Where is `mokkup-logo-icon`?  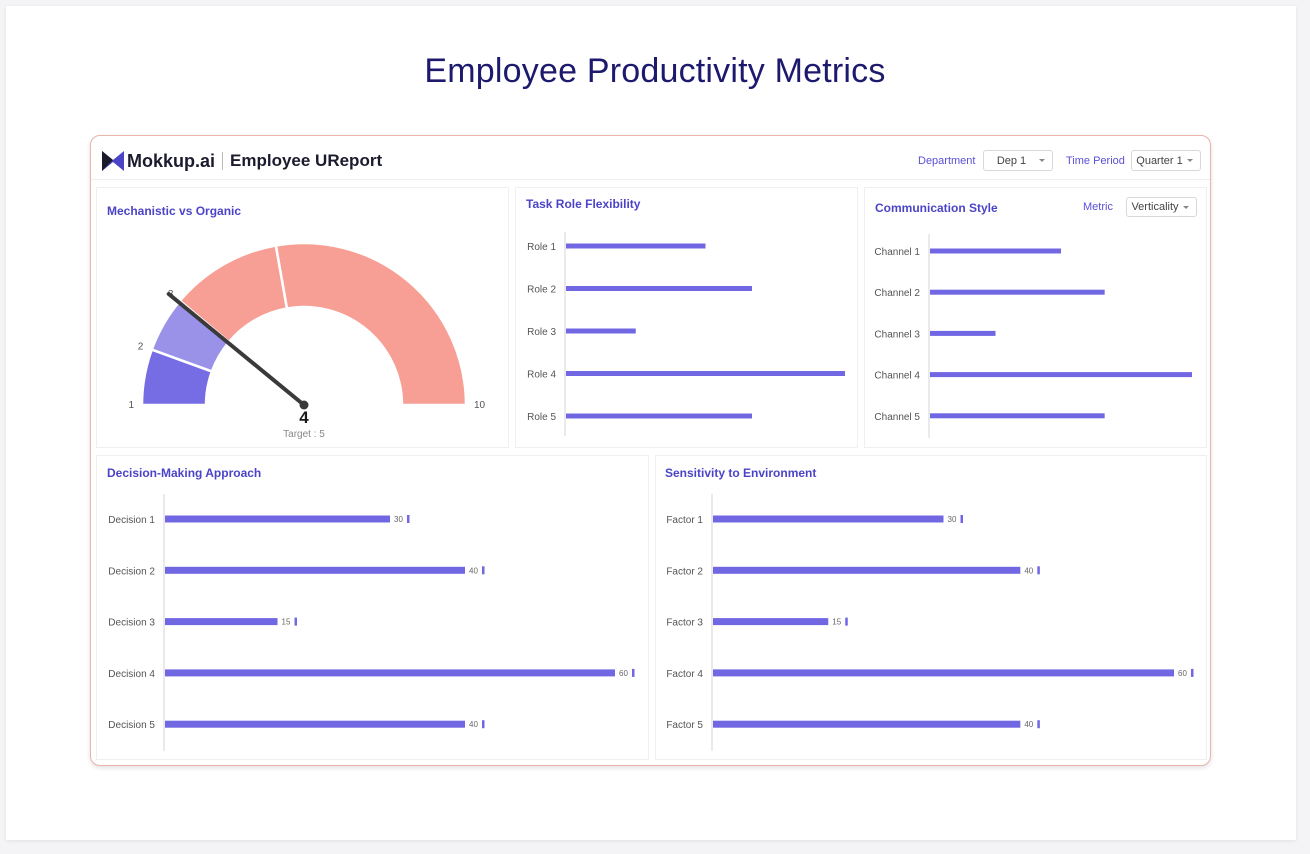
mokkup-logo-icon is located at coordinates (113, 161).